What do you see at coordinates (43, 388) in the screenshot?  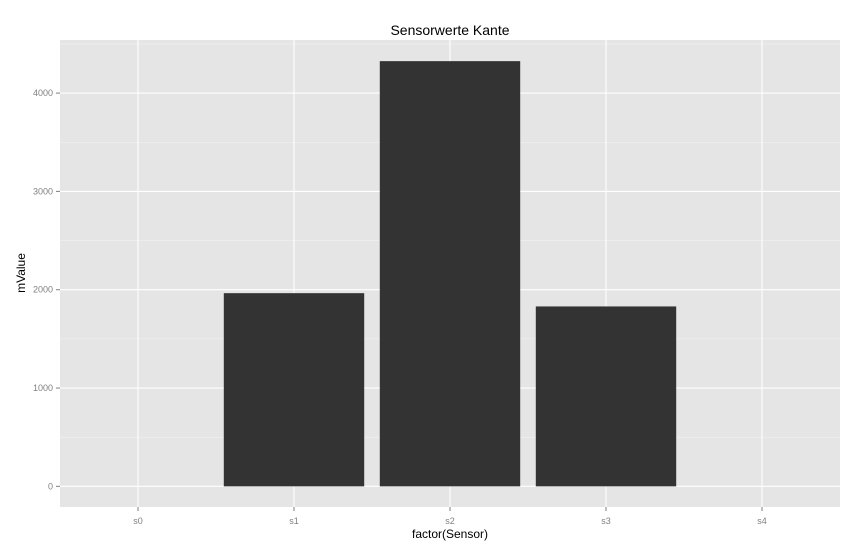 I see `y-tick-label: 1000` at bounding box center [43, 388].